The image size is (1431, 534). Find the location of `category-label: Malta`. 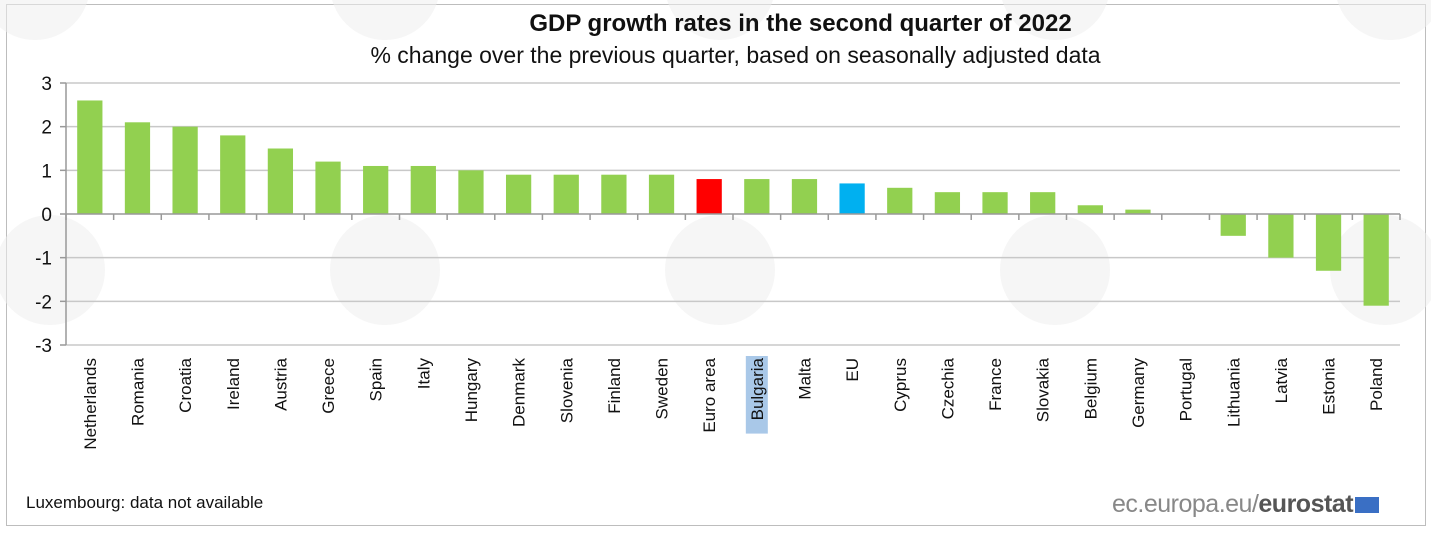

category-label: Malta is located at coordinates (804, 378).